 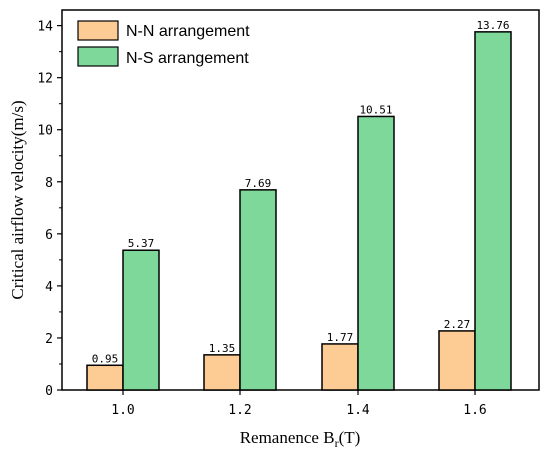 What do you see at coordinates (45, 131) in the screenshot?
I see `y-tick-label: 10` at bounding box center [45, 131].